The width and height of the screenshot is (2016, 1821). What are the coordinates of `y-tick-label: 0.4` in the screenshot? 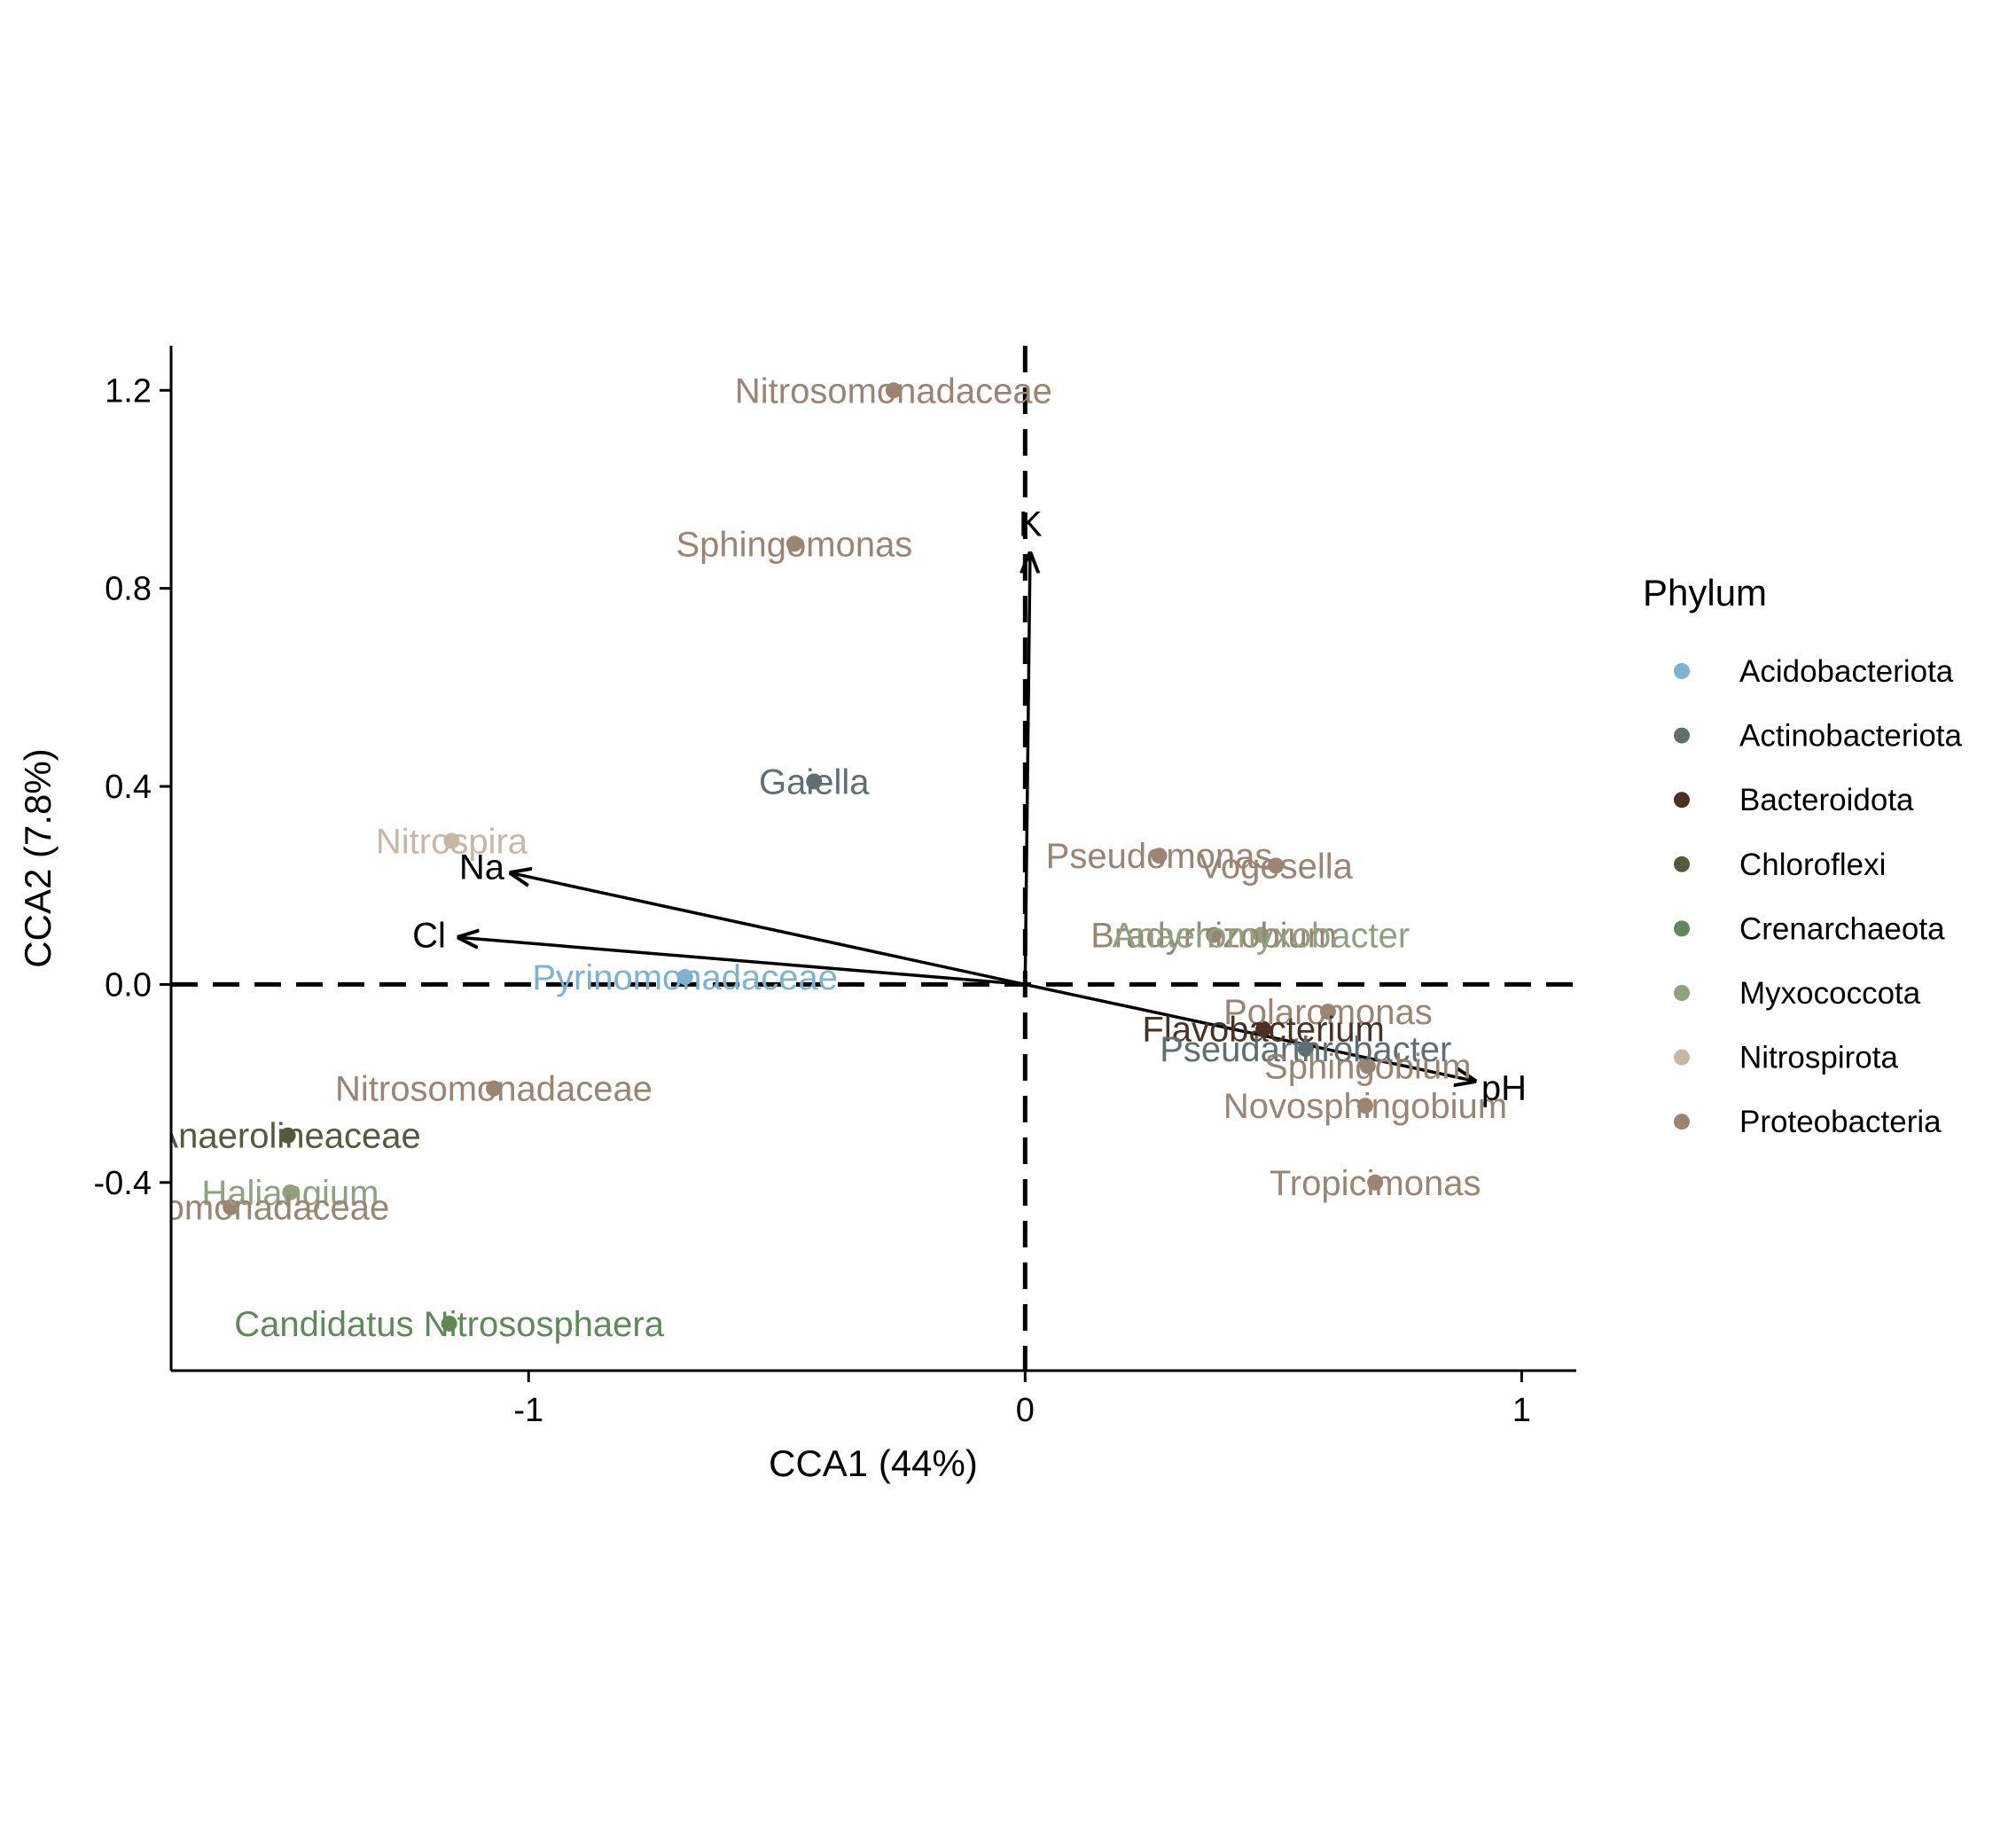 It's located at (128, 787).